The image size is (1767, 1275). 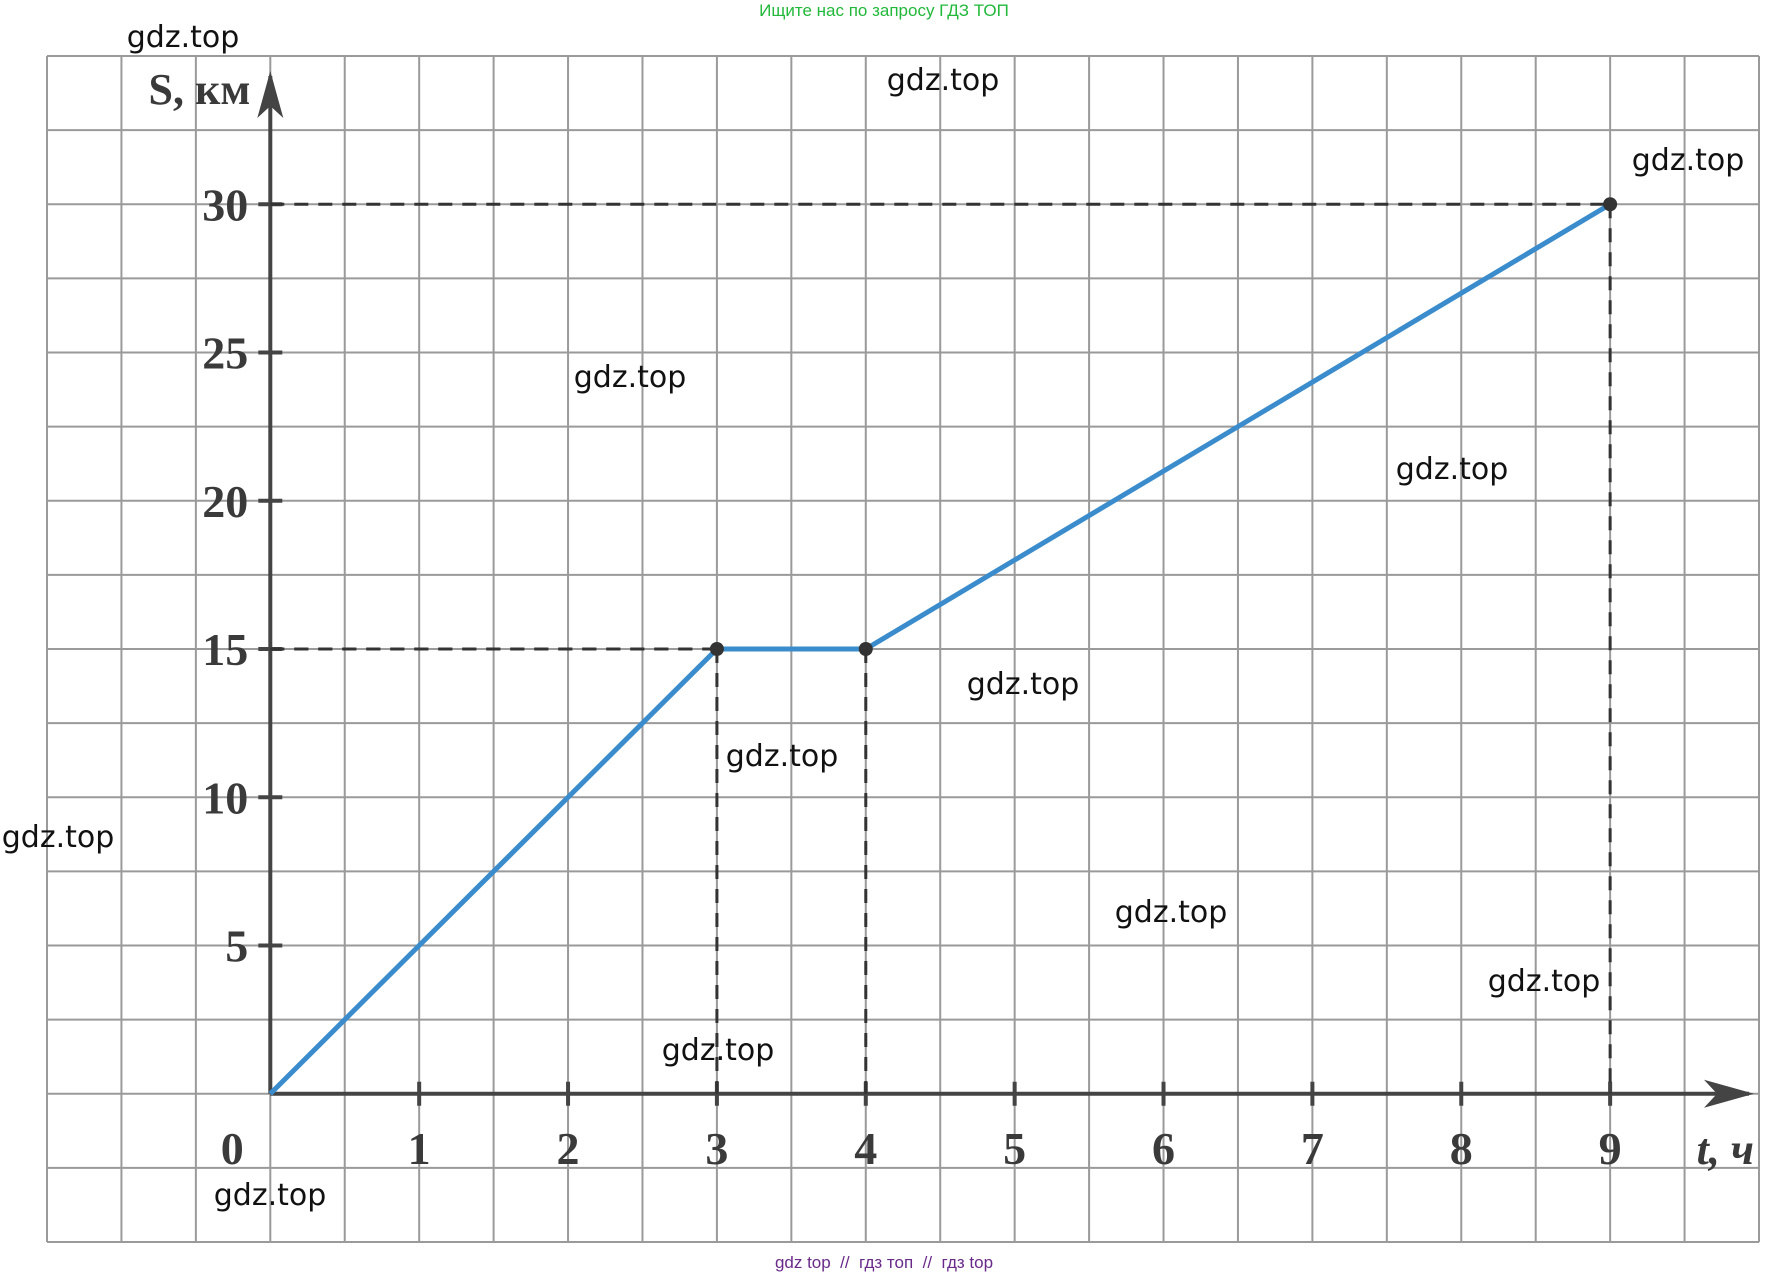 I want to click on x-tick-label: 0, so click(x=232, y=1148).